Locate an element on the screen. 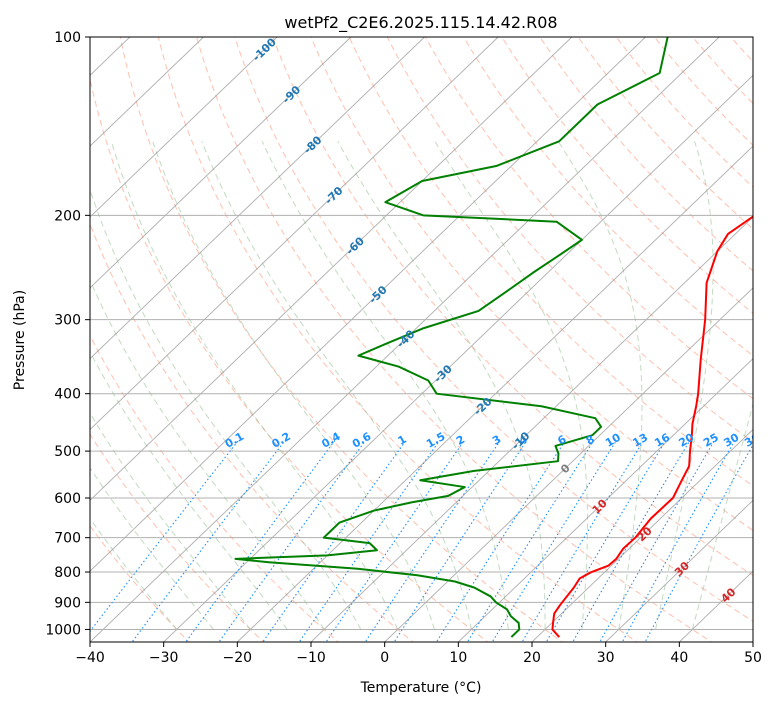 This screenshot has width=775, height=708. x-tick-label: −40 is located at coordinates (90, 658).